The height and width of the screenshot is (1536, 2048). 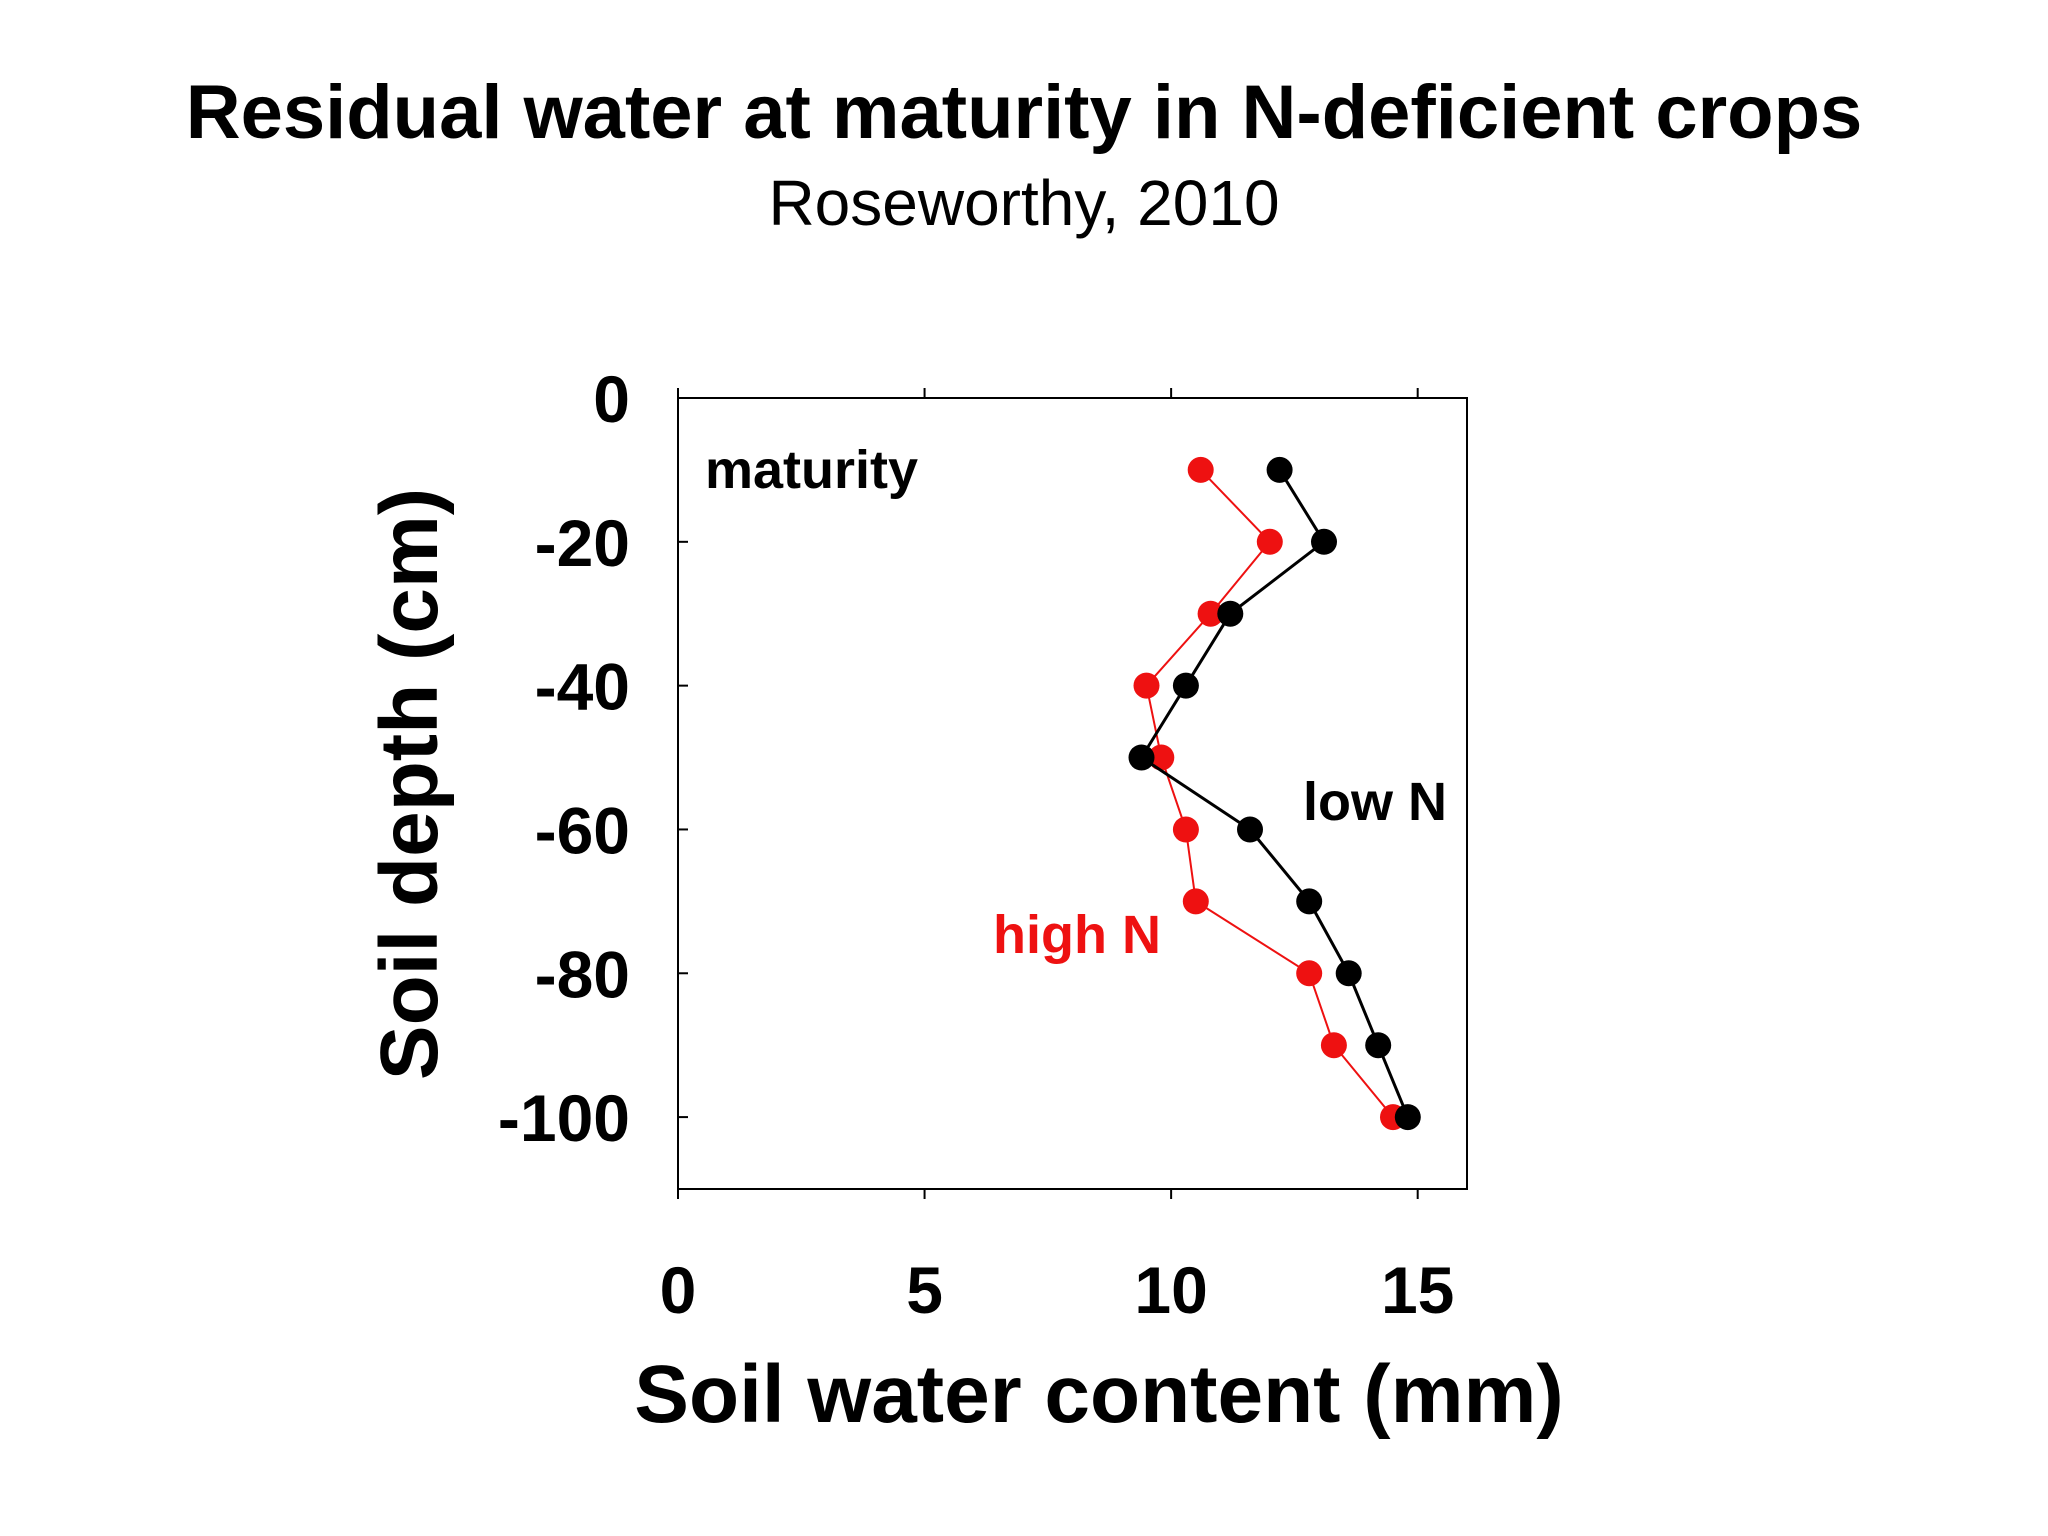 I want to click on annotation-maturity: maturity, so click(x=811, y=470).